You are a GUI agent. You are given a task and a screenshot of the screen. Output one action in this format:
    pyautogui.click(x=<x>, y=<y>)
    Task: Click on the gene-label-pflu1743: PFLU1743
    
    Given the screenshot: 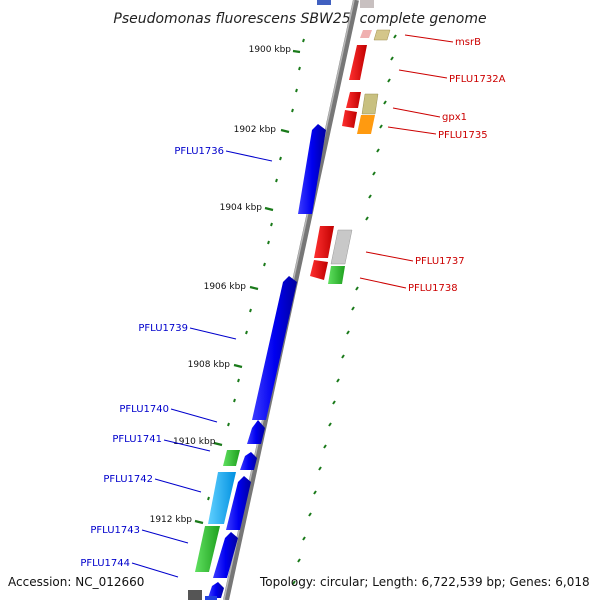 What is the action you would take?
    pyautogui.click(x=115, y=530)
    